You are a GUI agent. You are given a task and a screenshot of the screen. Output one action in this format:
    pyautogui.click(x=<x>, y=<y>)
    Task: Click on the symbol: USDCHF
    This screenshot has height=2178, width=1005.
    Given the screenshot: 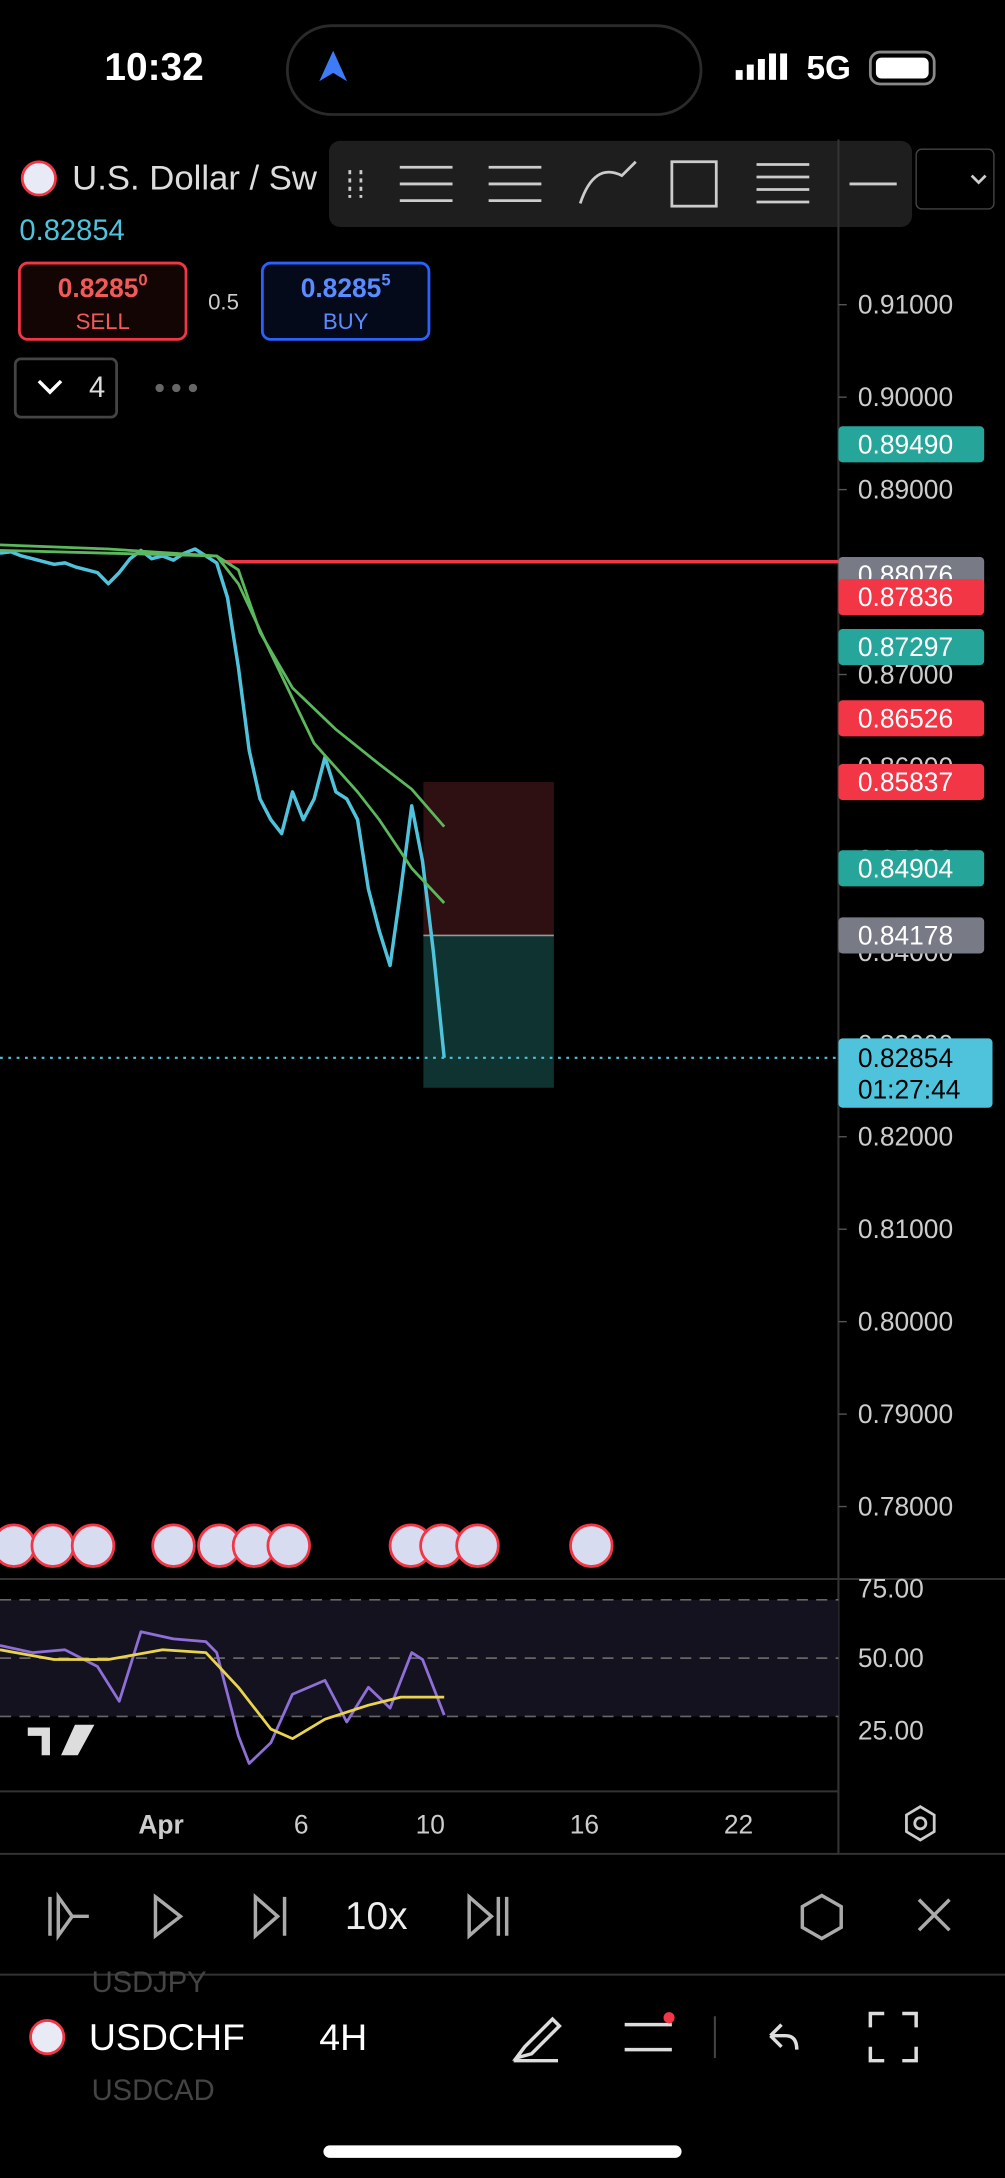 What is the action you would take?
    pyautogui.click(x=167, y=2037)
    